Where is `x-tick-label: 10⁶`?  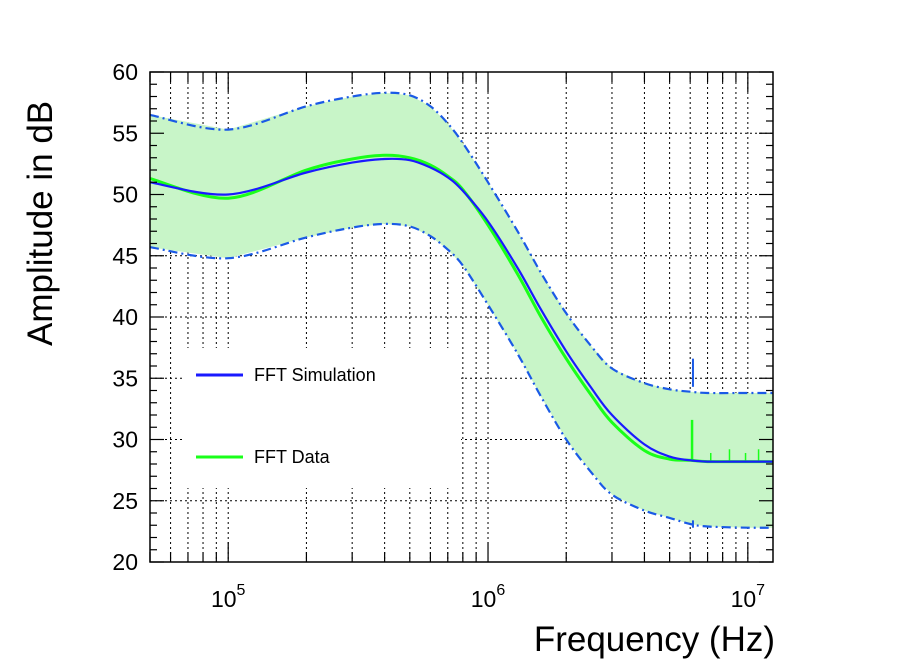
x-tick-label: 10⁶ is located at coordinates (488, 597).